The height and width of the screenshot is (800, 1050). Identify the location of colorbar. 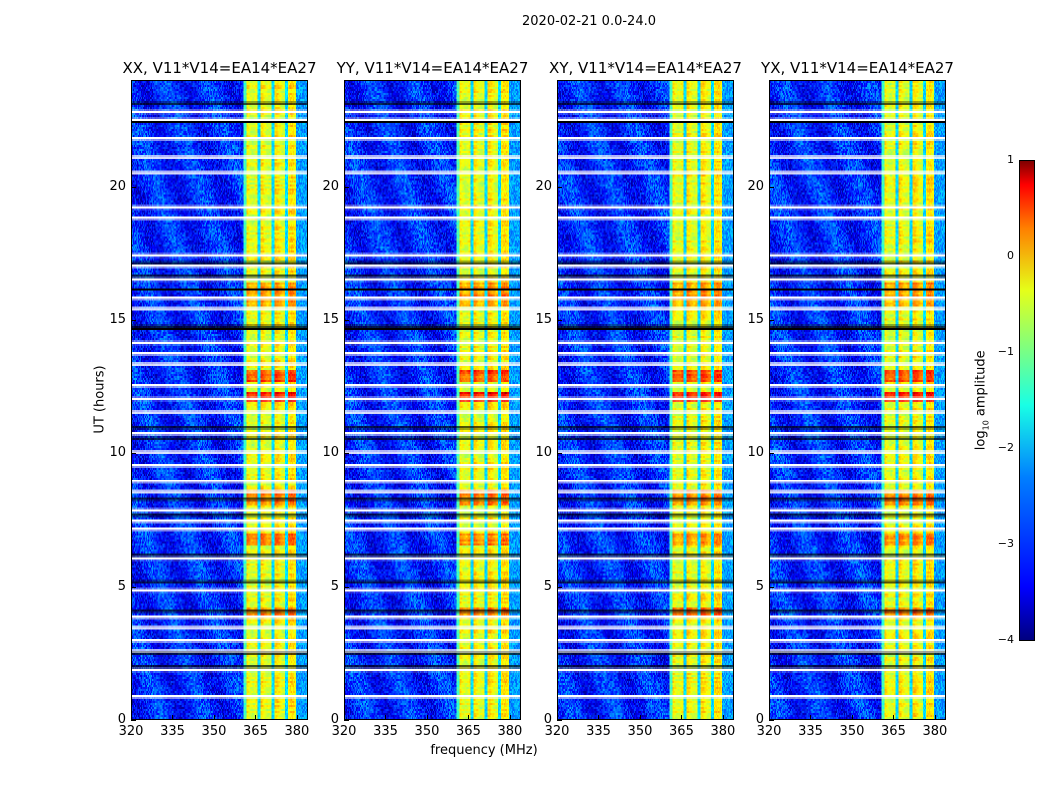
(1027, 400).